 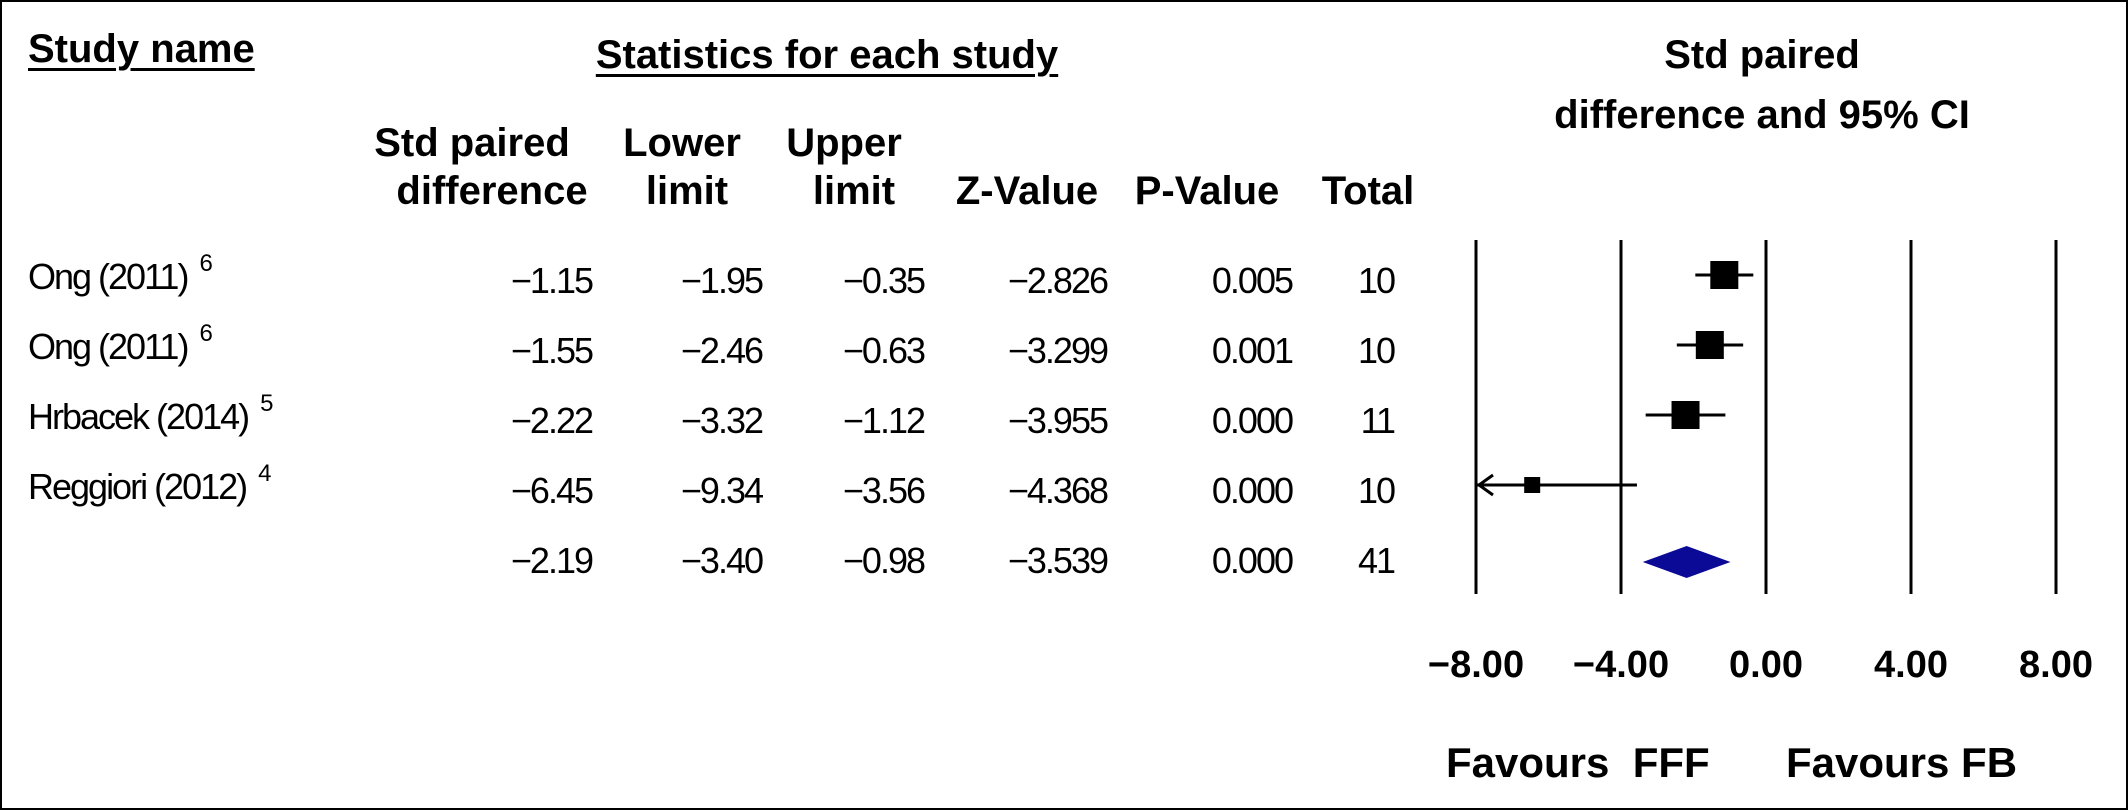 I want to click on cell-lower: −2.46, so click(x=722, y=350).